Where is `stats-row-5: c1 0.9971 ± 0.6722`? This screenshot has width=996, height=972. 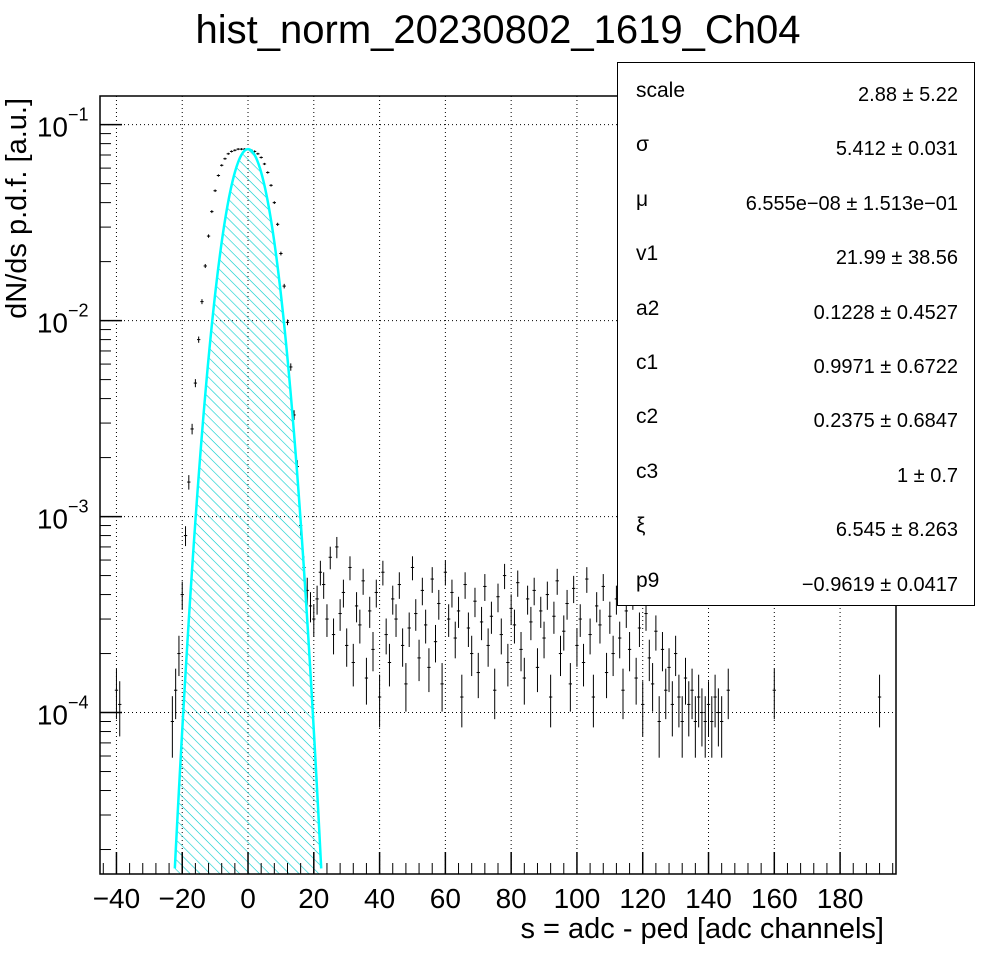 stats-row-5: c1 0.9971 ± 0.6722 is located at coordinates (796, 366).